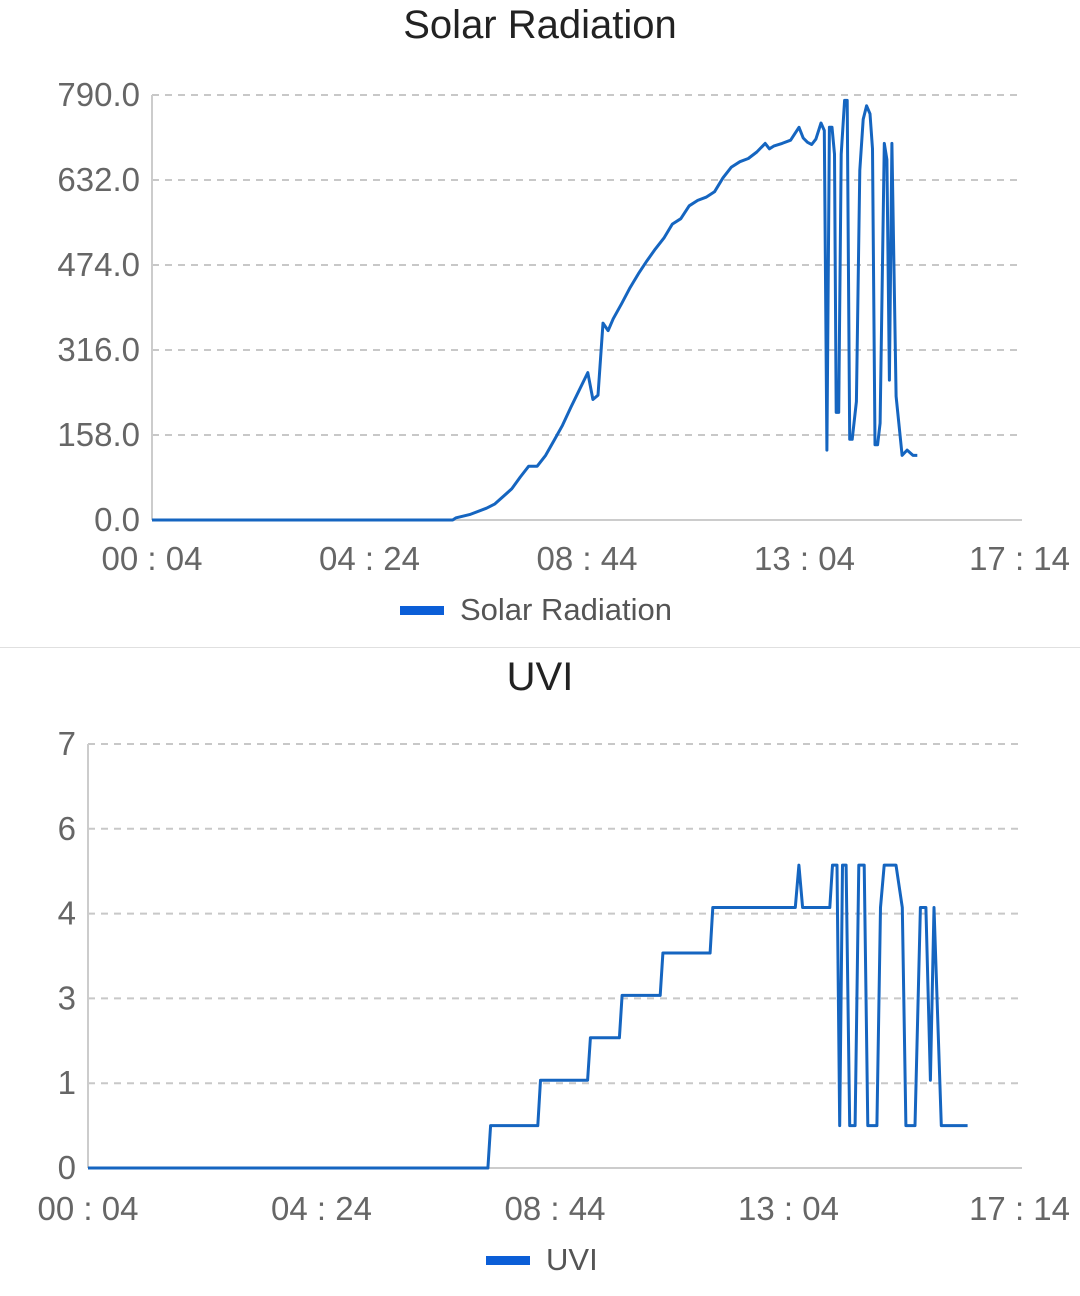 This screenshot has width=1080, height=1296. Describe the element at coordinates (540, 25) in the screenshot. I see `solar-chart-title: Solar Radiation` at that location.